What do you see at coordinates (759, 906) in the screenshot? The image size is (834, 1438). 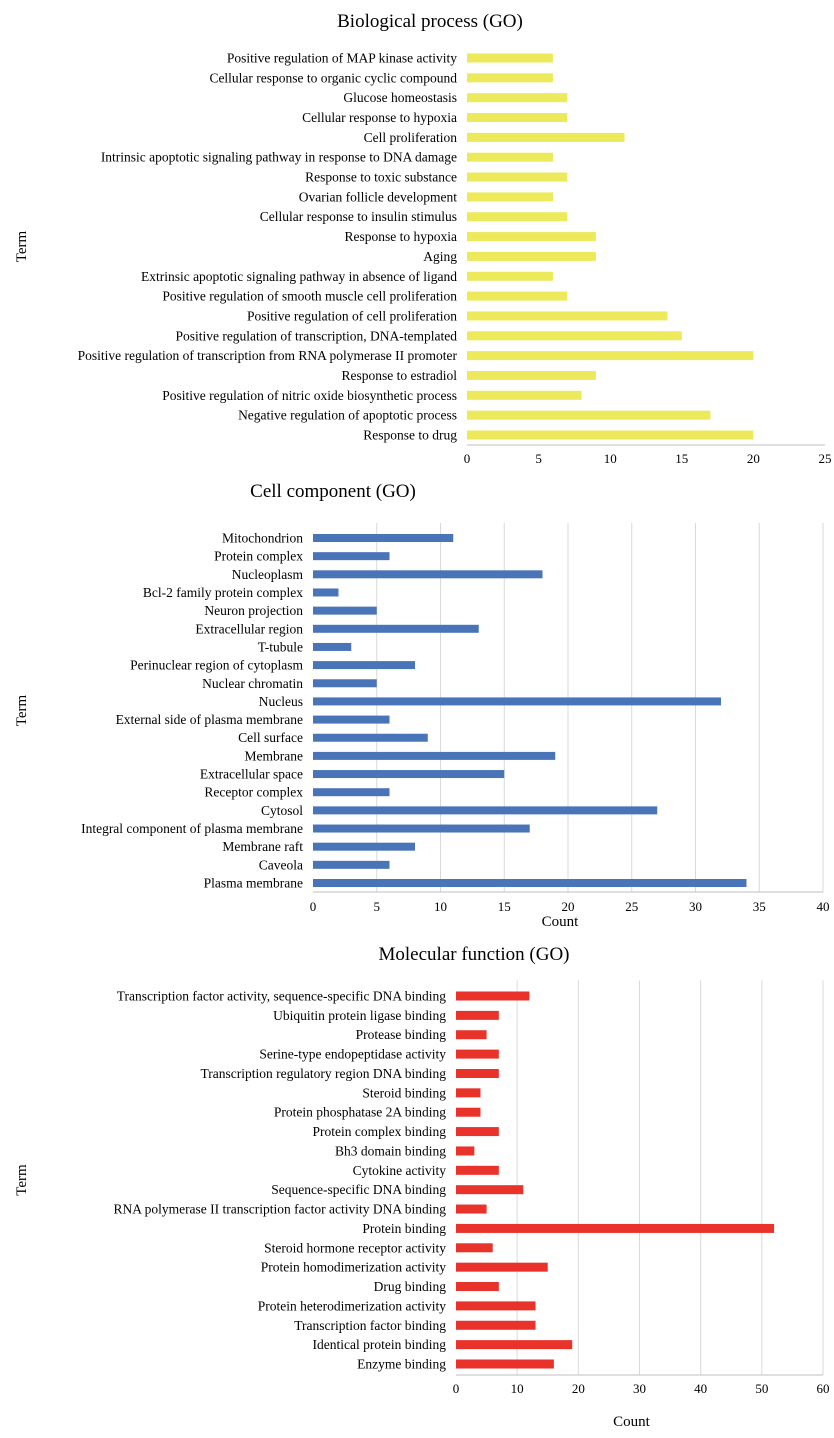 I see `x-tick-label: 35` at bounding box center [759, 906].